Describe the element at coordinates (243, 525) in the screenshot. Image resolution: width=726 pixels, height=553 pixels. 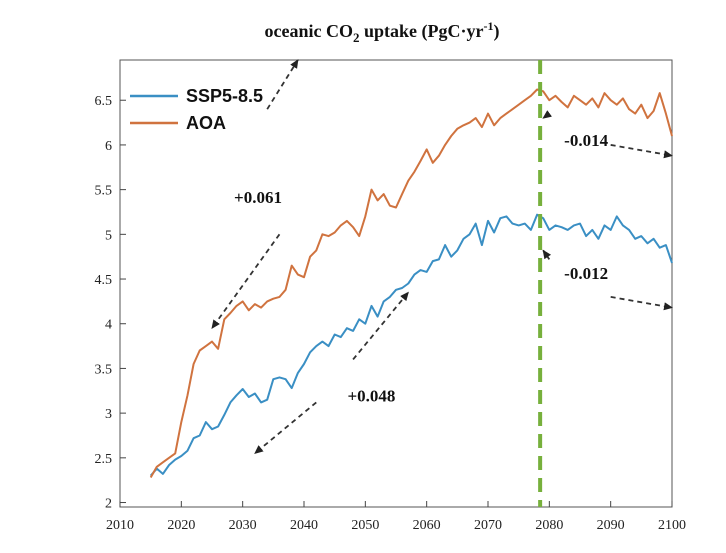
I see `x-tick-label: 2030` at that location.